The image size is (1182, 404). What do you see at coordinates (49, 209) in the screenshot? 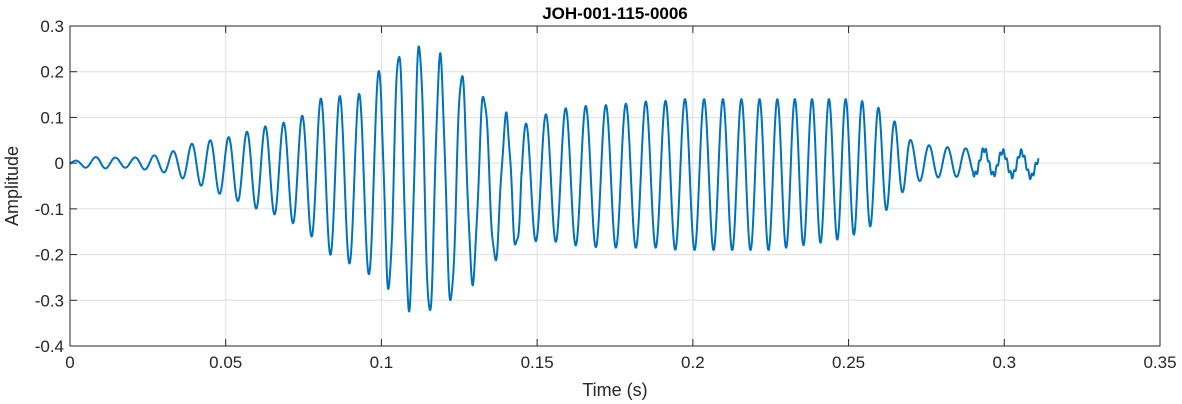
I see `y-tick-label: -0.1` at bounding box center [49, 209].